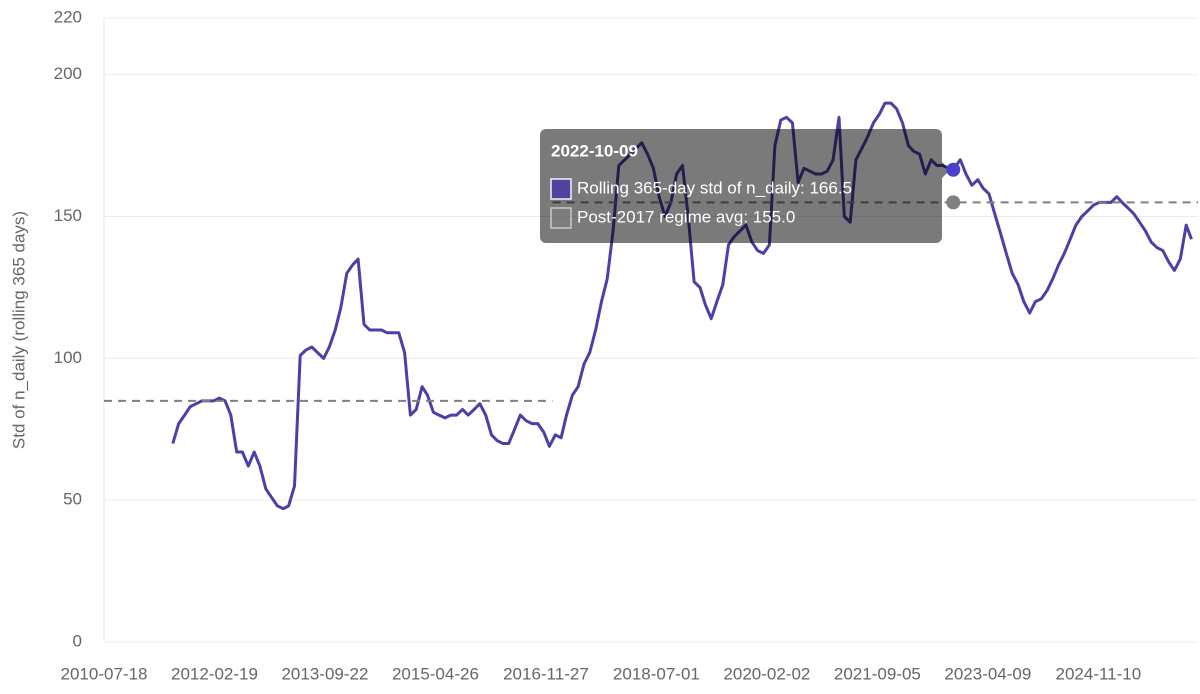 The height and width of the screenshot is (694, 1200). I want to click on x-tick-label: 2012-02-19, so click(214, 673).